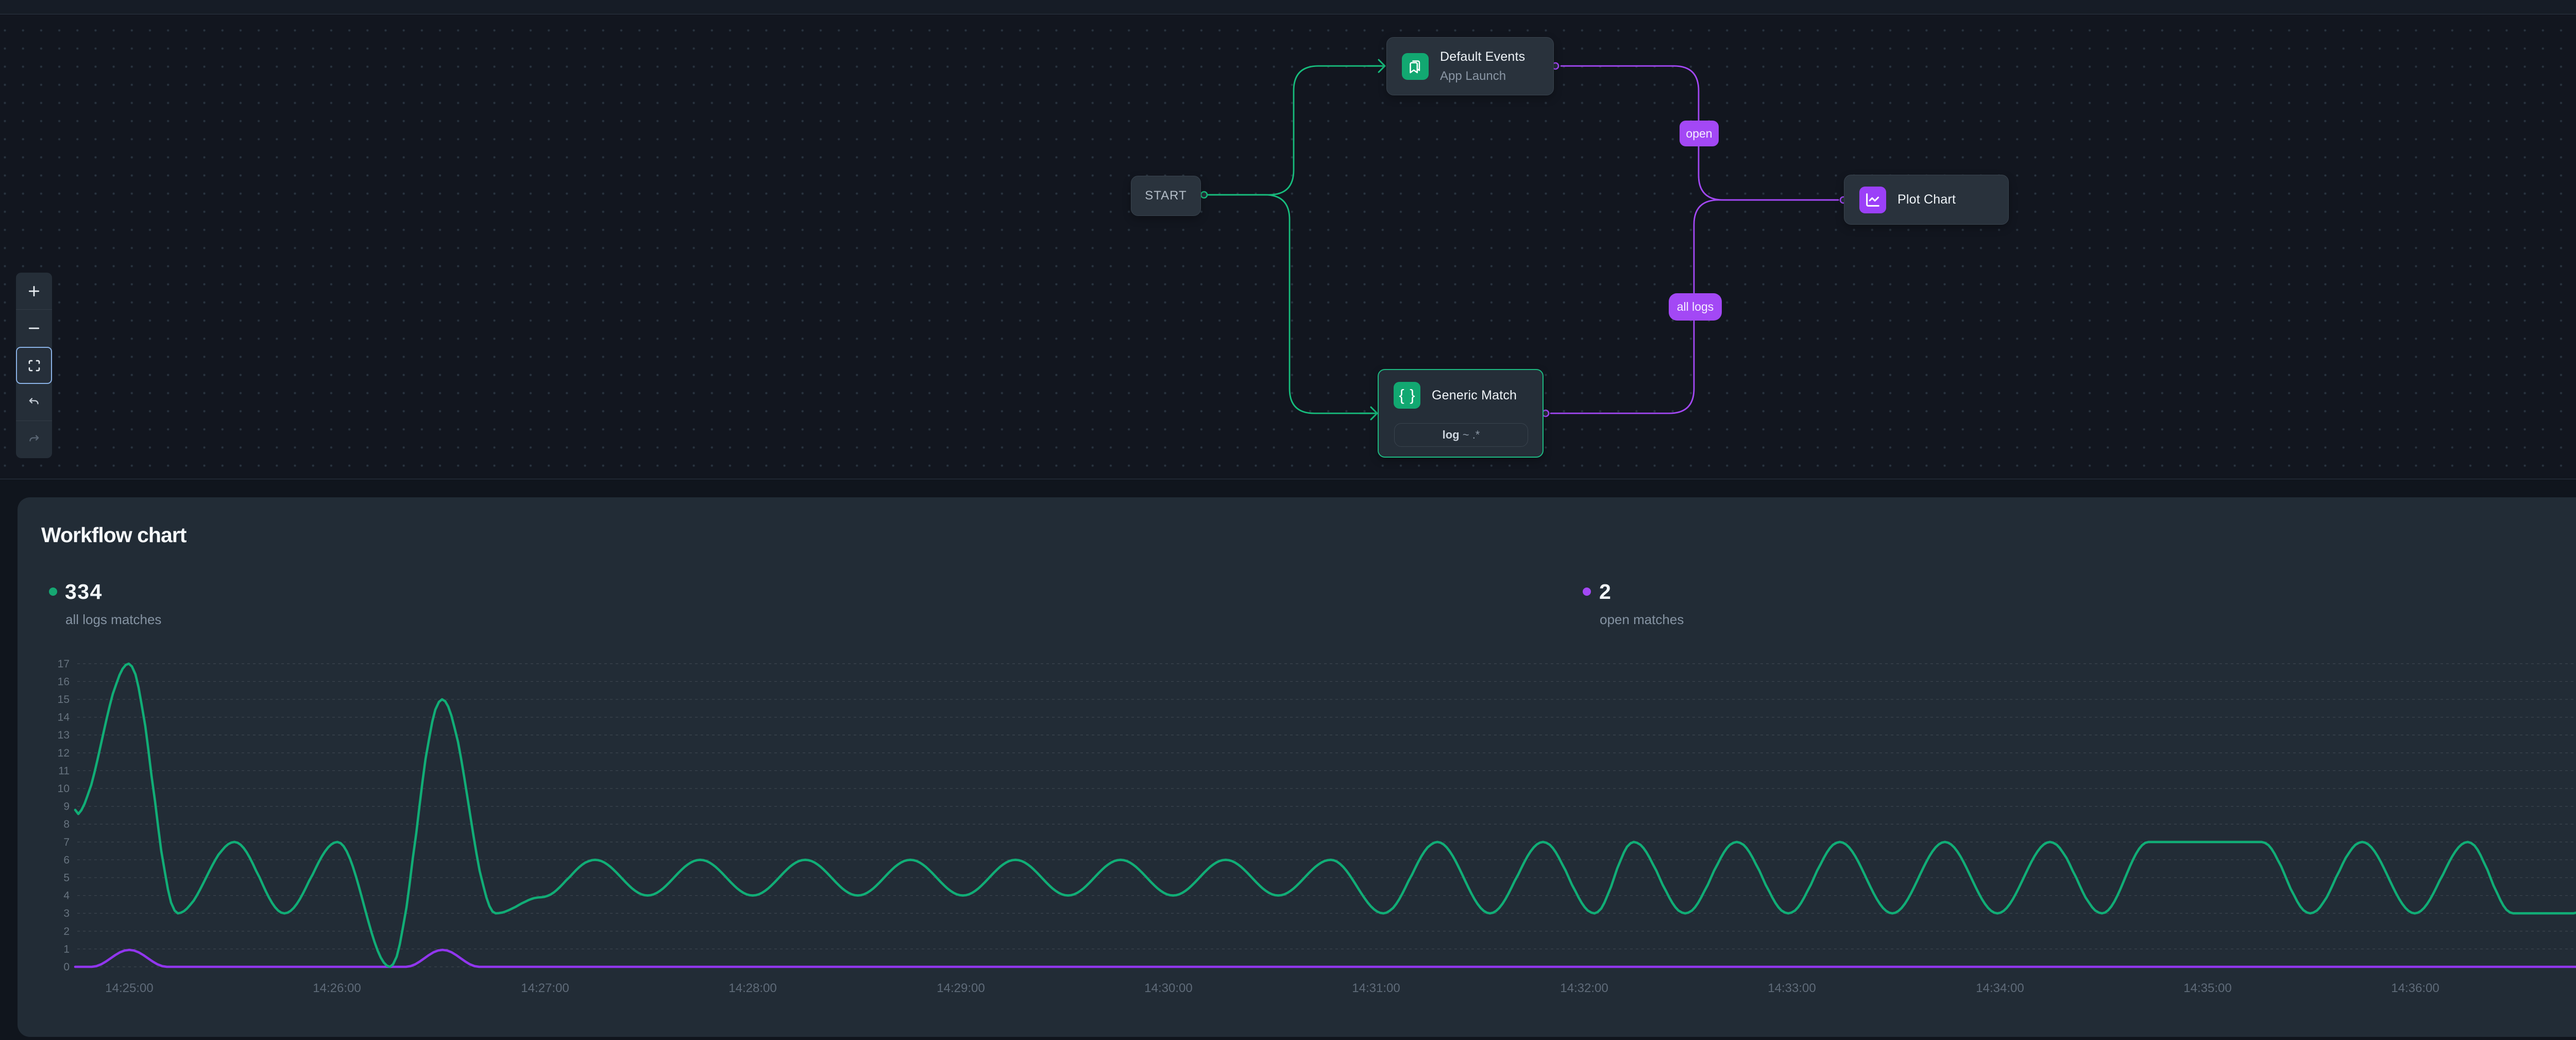  Describe the element at coordinates (64, 664) in the screenshot. I see `svg-text: 17` at that location.